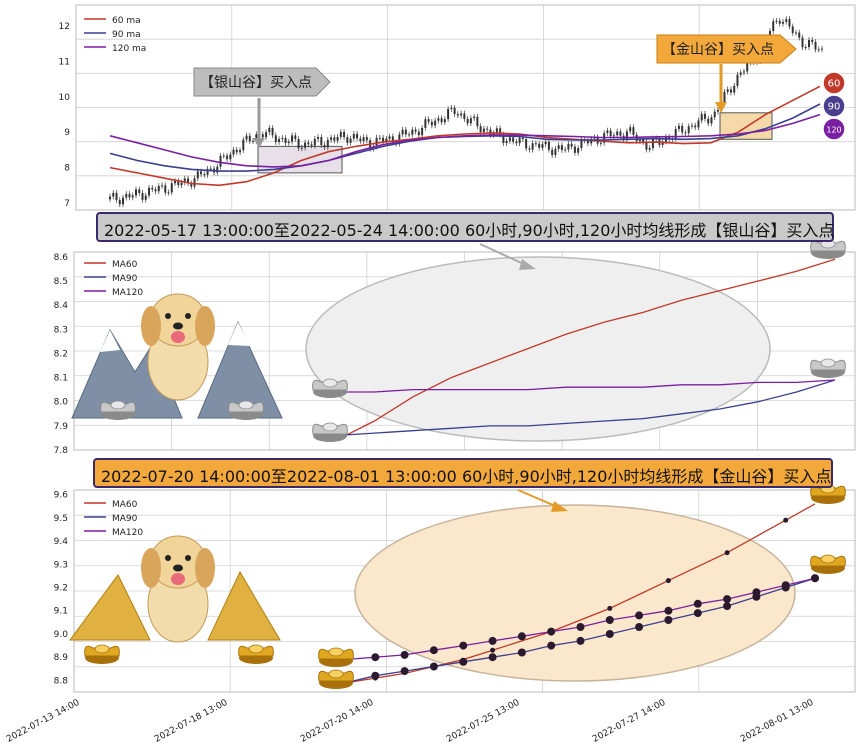 The height and width of the screenshot is (754, 863). What do you see at coordinates (64, 27) in the screenshot?
I see `y-tick-label: 12` at bounding box center [64, 27].